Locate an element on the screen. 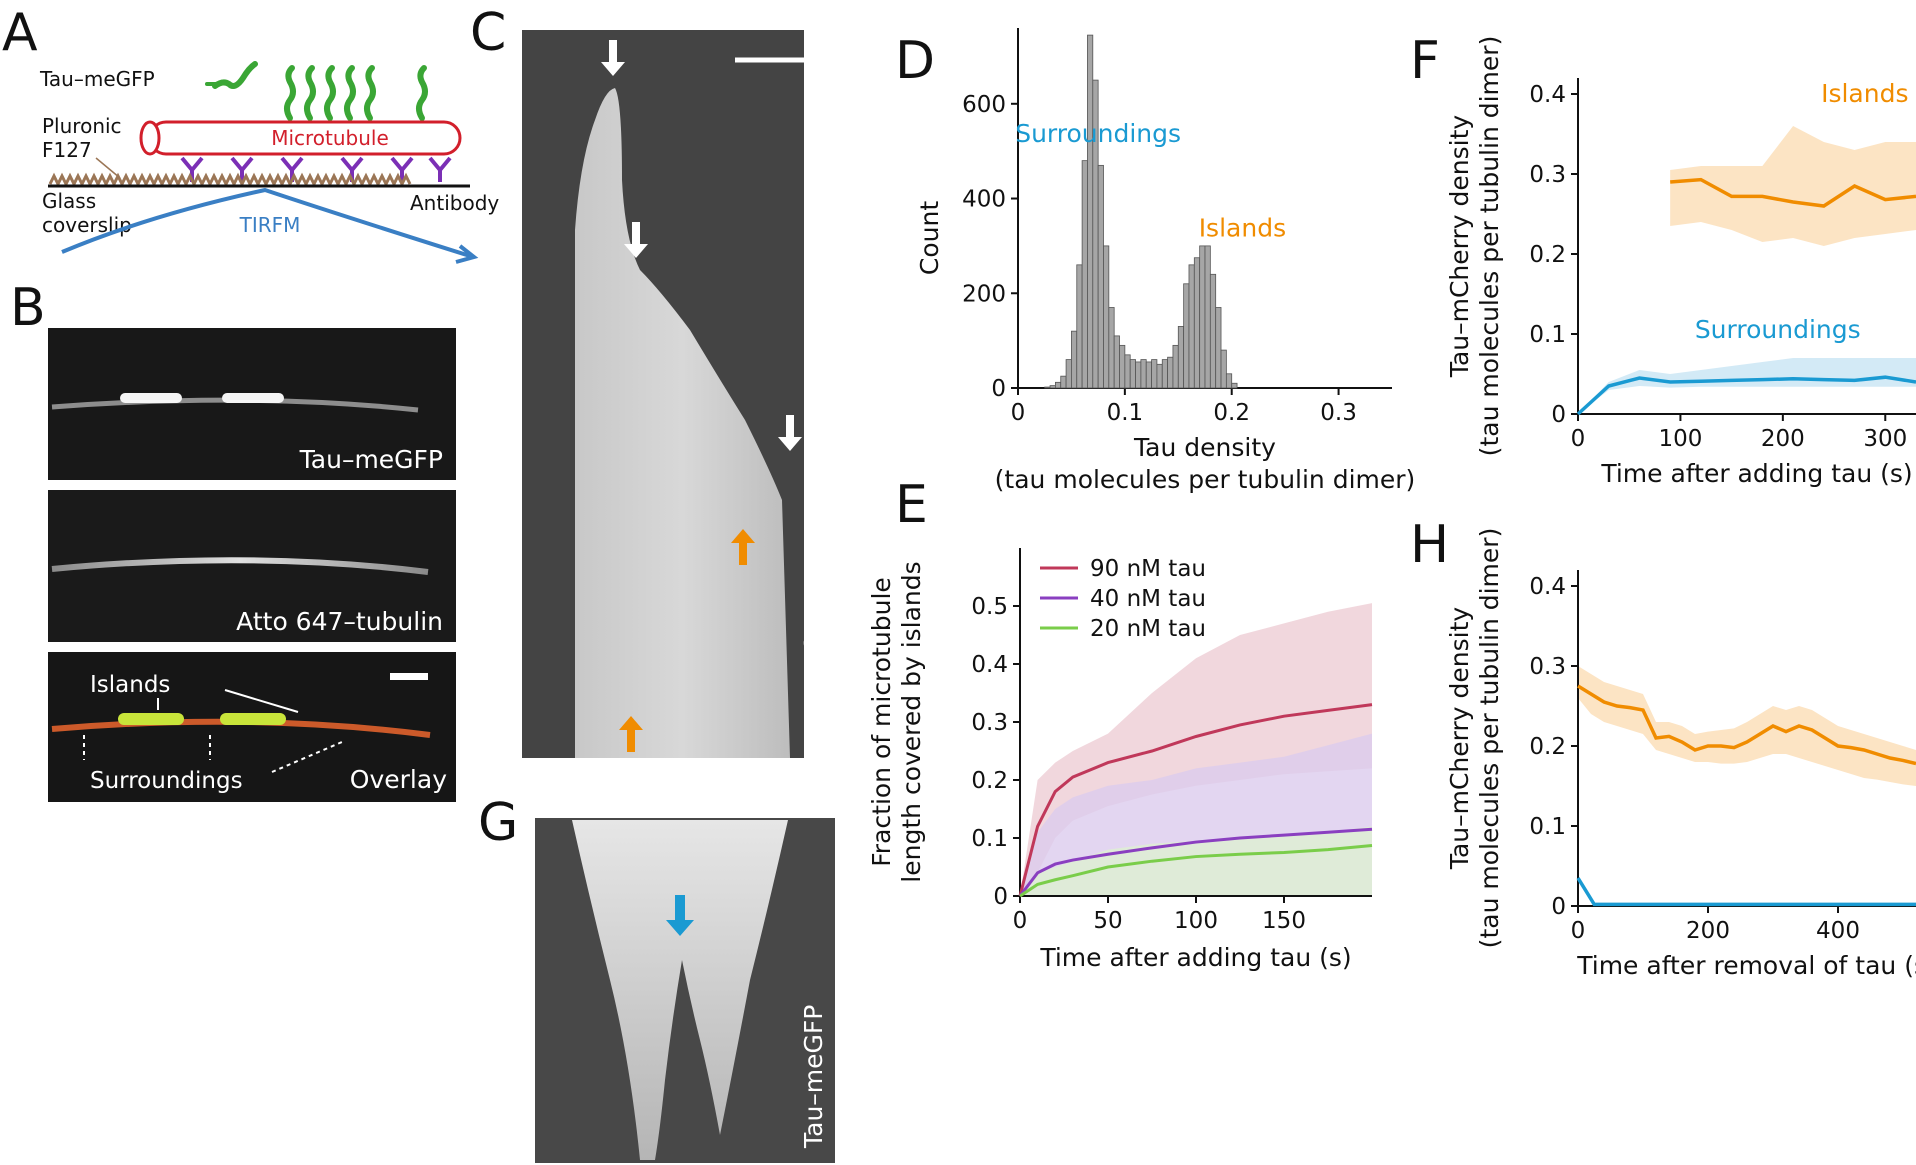 The width and height of the screenshot is (1916, 1165). kymograph-c: Tau–meGFP is located at coordinates (675, 394).